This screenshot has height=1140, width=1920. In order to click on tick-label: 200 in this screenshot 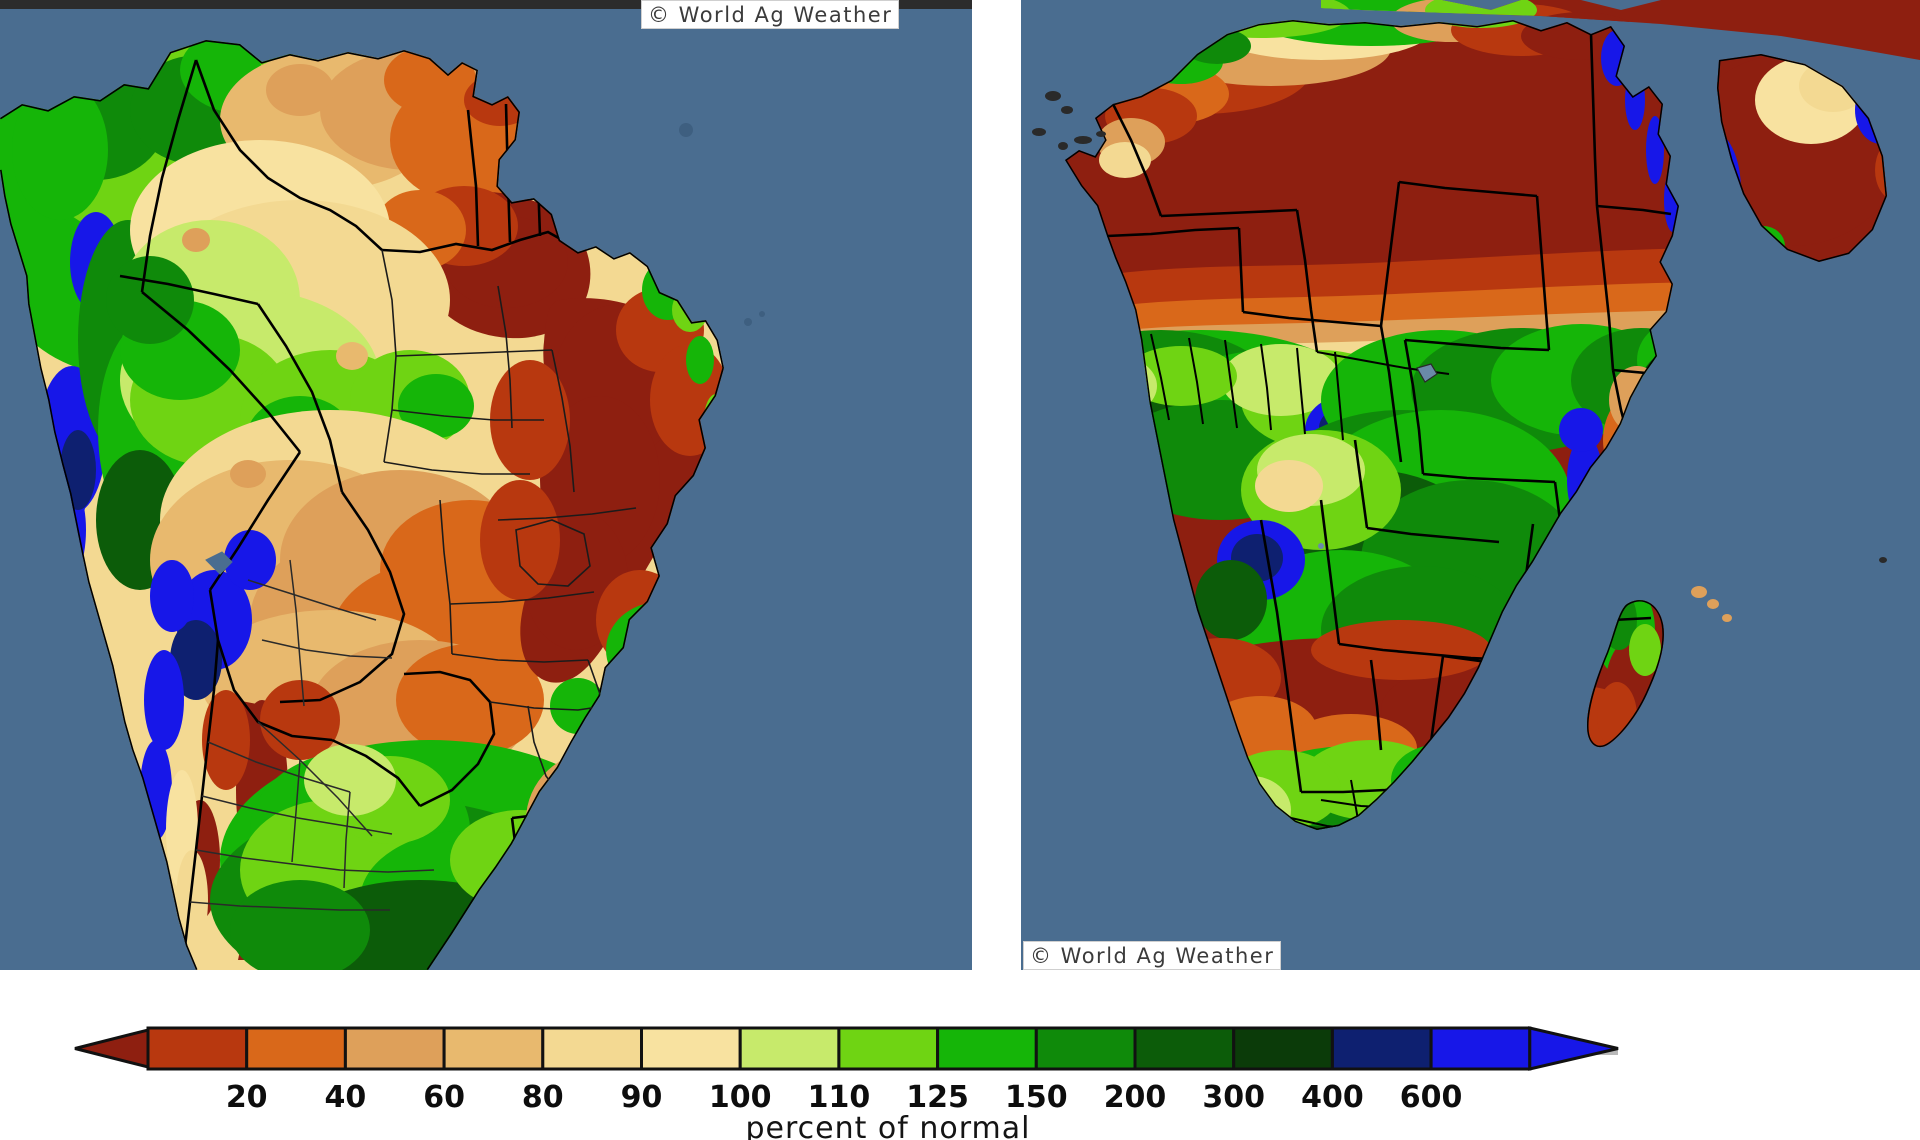, I will do `click(1135, 1097)`.